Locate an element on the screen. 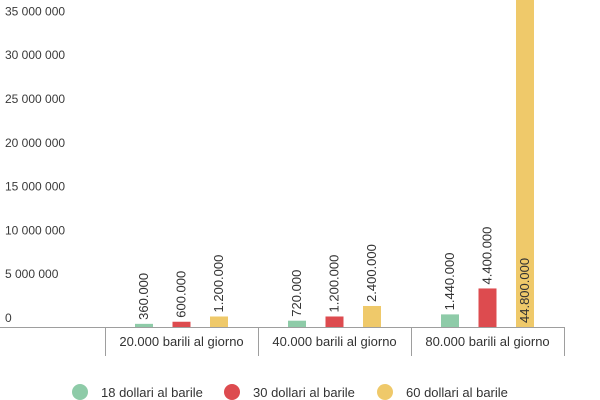  data-label: 1.440.000 is located at coordinates (449, 282).